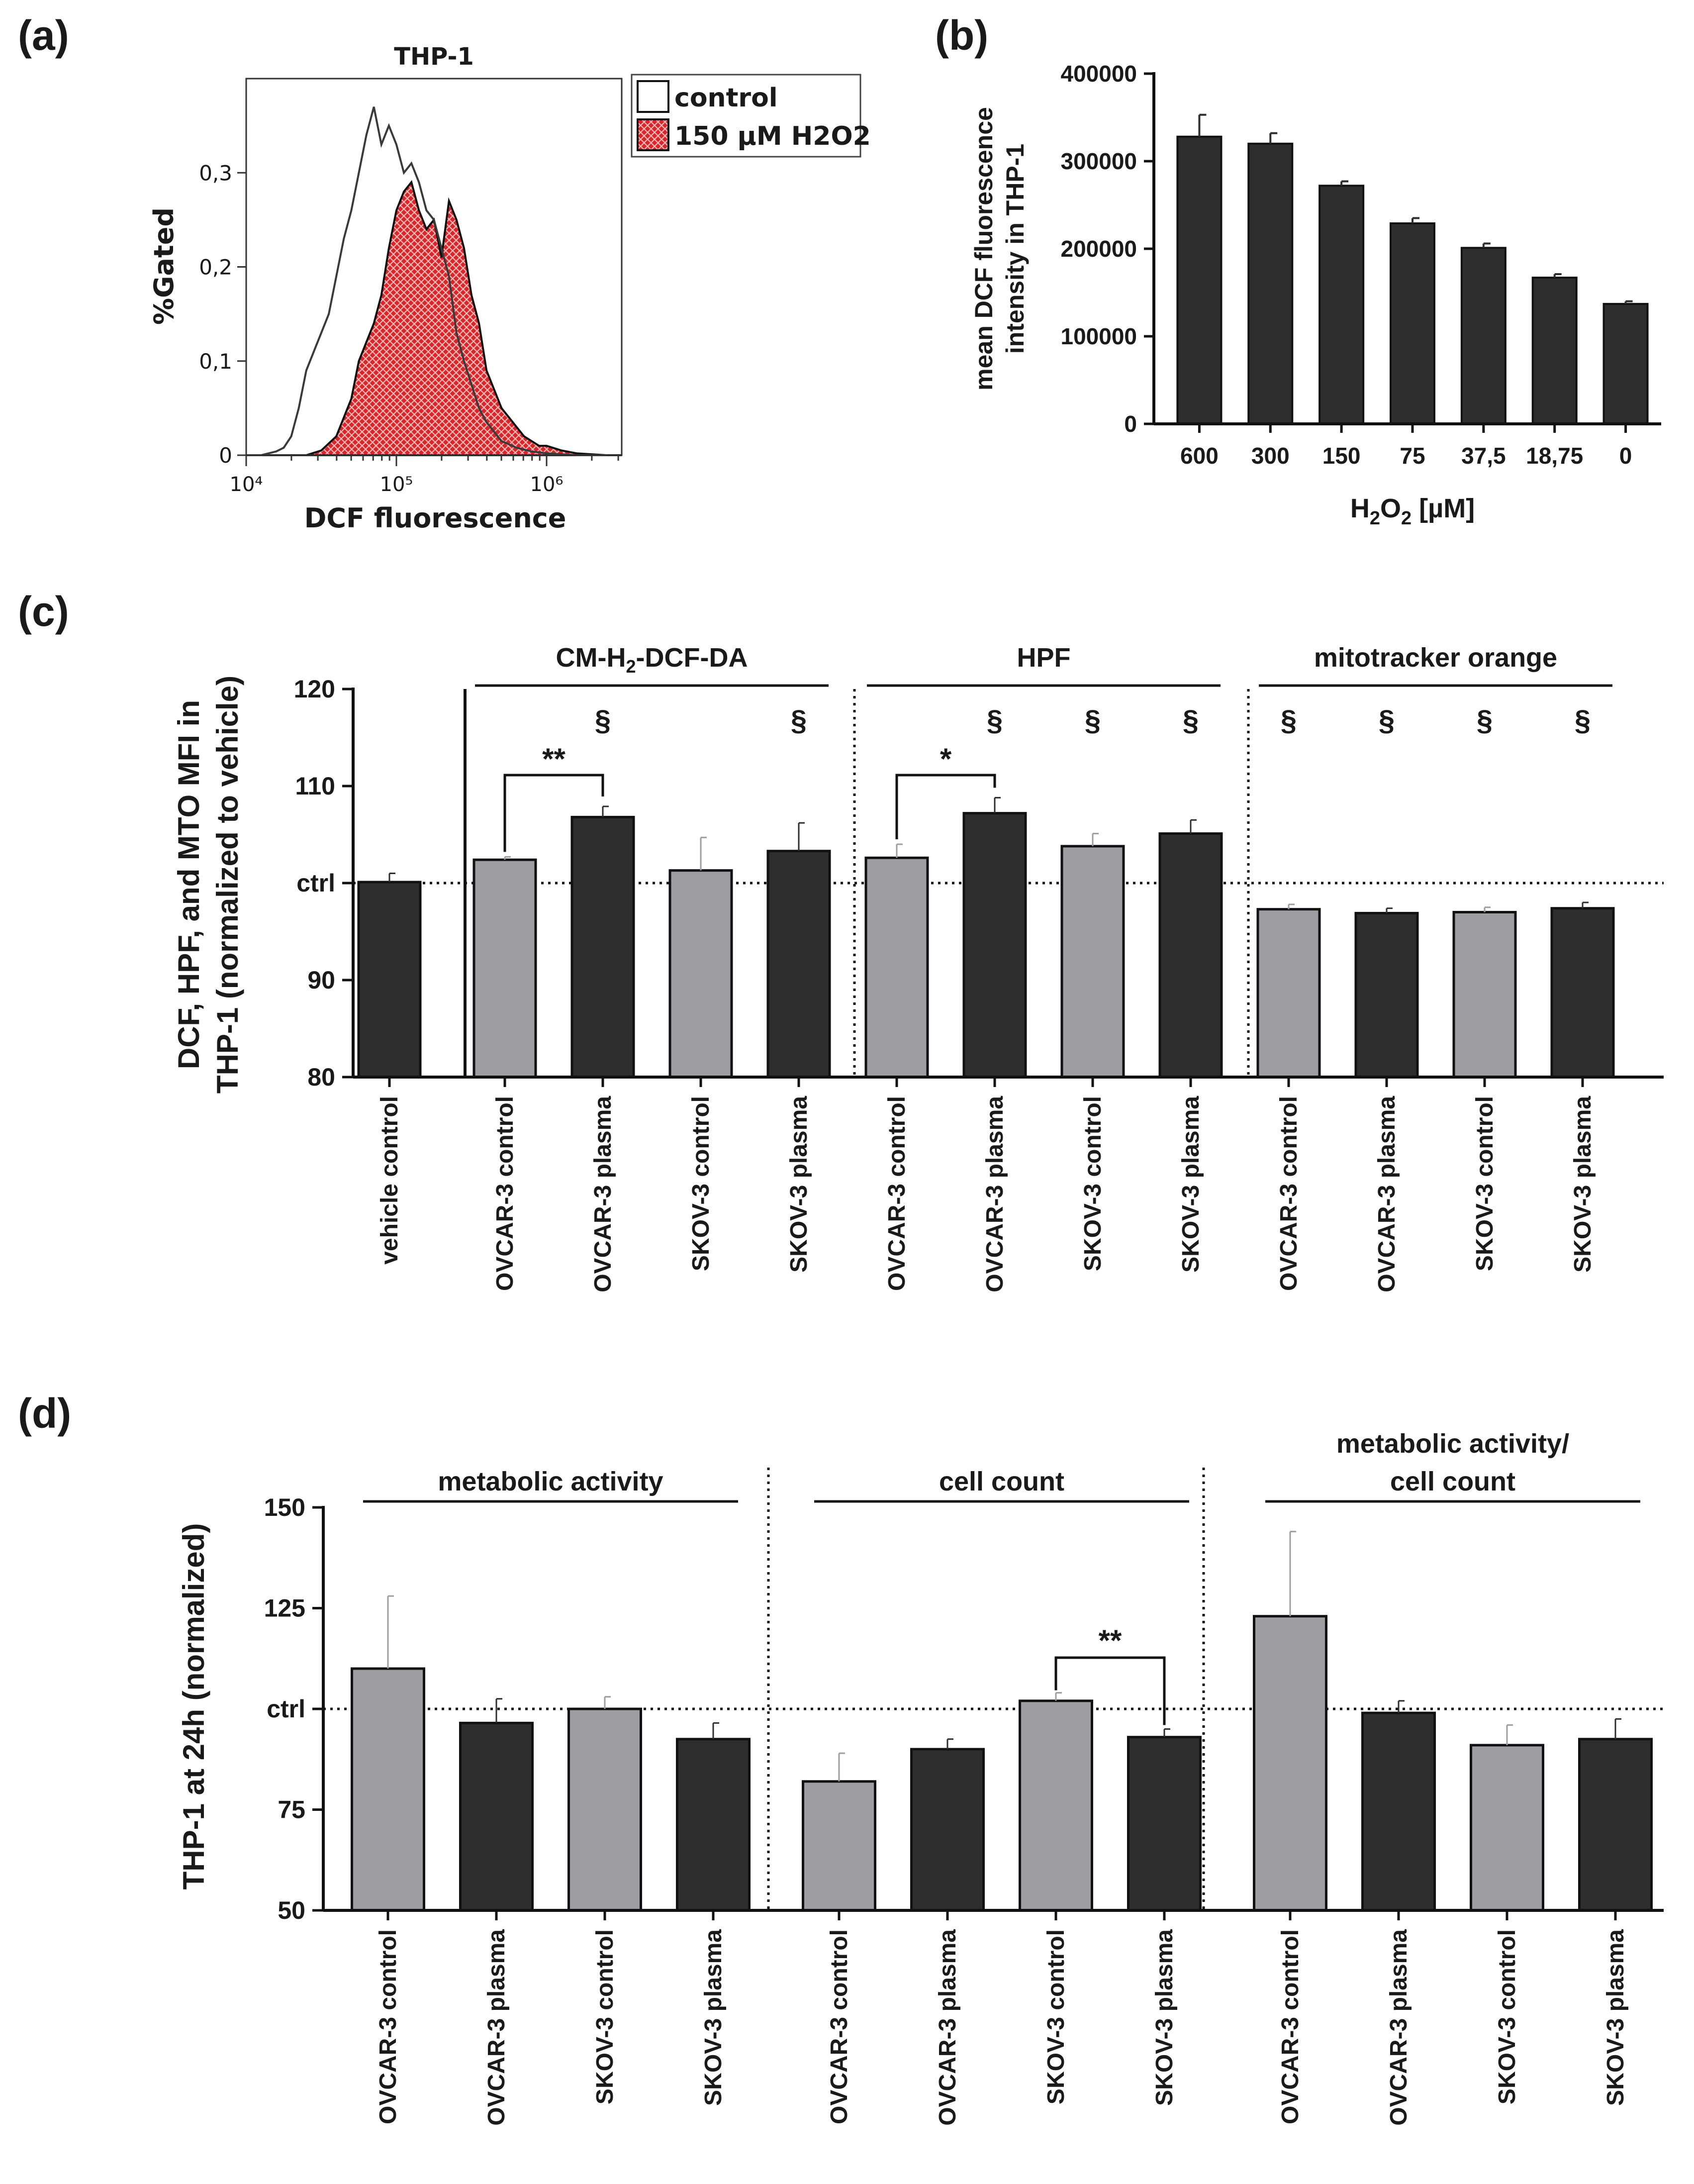 The height and width of the screenshot is (2184, 1694). Describe the element at coordinates (1453, 1481) in the screenshot. I see `group-label-line2: cell count` at that location.